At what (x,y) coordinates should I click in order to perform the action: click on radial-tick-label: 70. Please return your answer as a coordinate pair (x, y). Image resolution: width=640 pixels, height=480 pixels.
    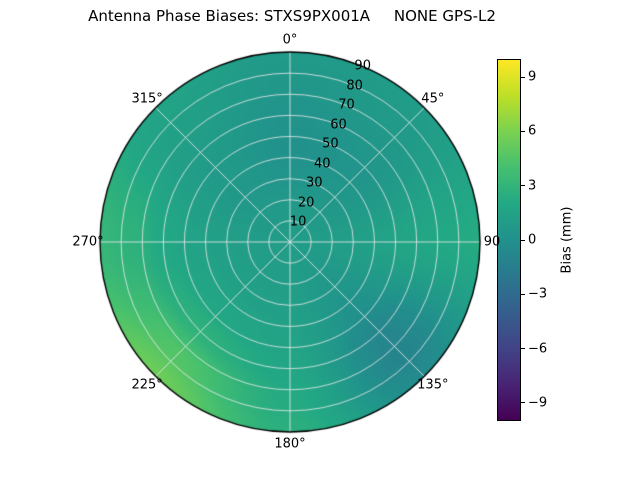
    Looking at the image, I should click on (346, 105).